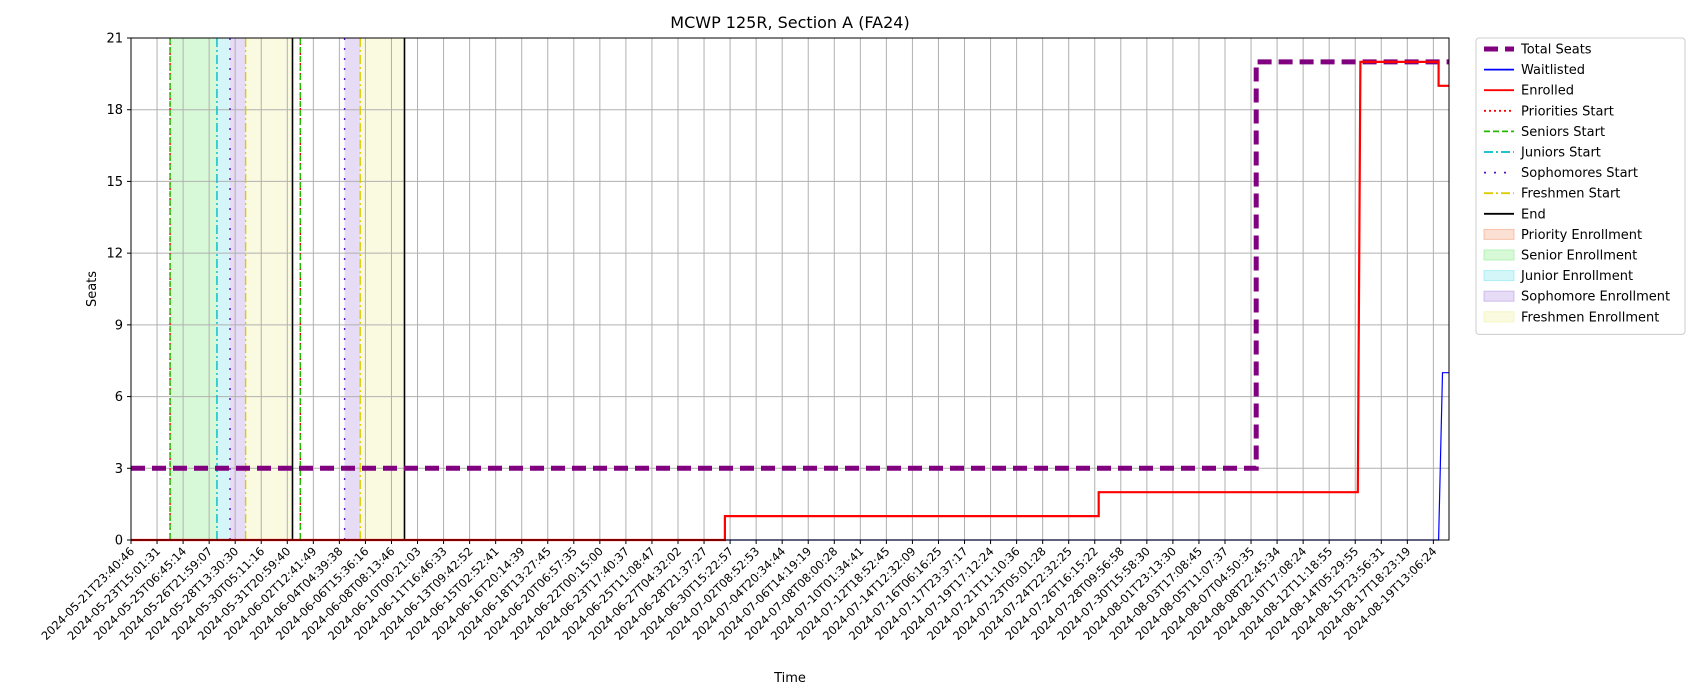  Describe the element at coordinates (119, 469) in the screenshot. I see `y-tick-label: 3` at that location.